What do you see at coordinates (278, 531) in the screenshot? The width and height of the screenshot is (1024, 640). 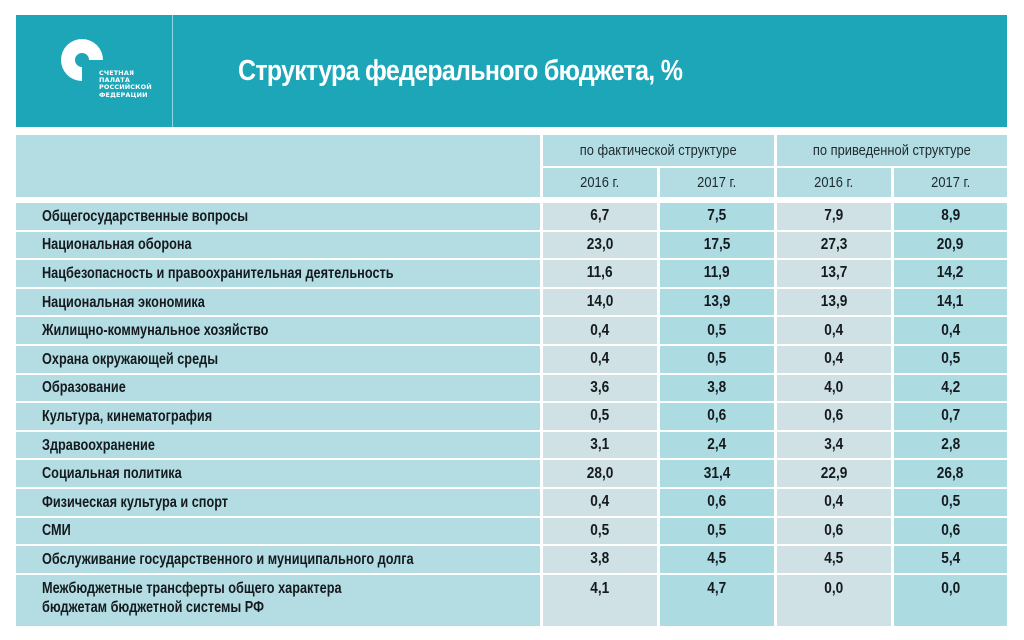 I see `row-label: СМИ` at bounding box center [278, 531].